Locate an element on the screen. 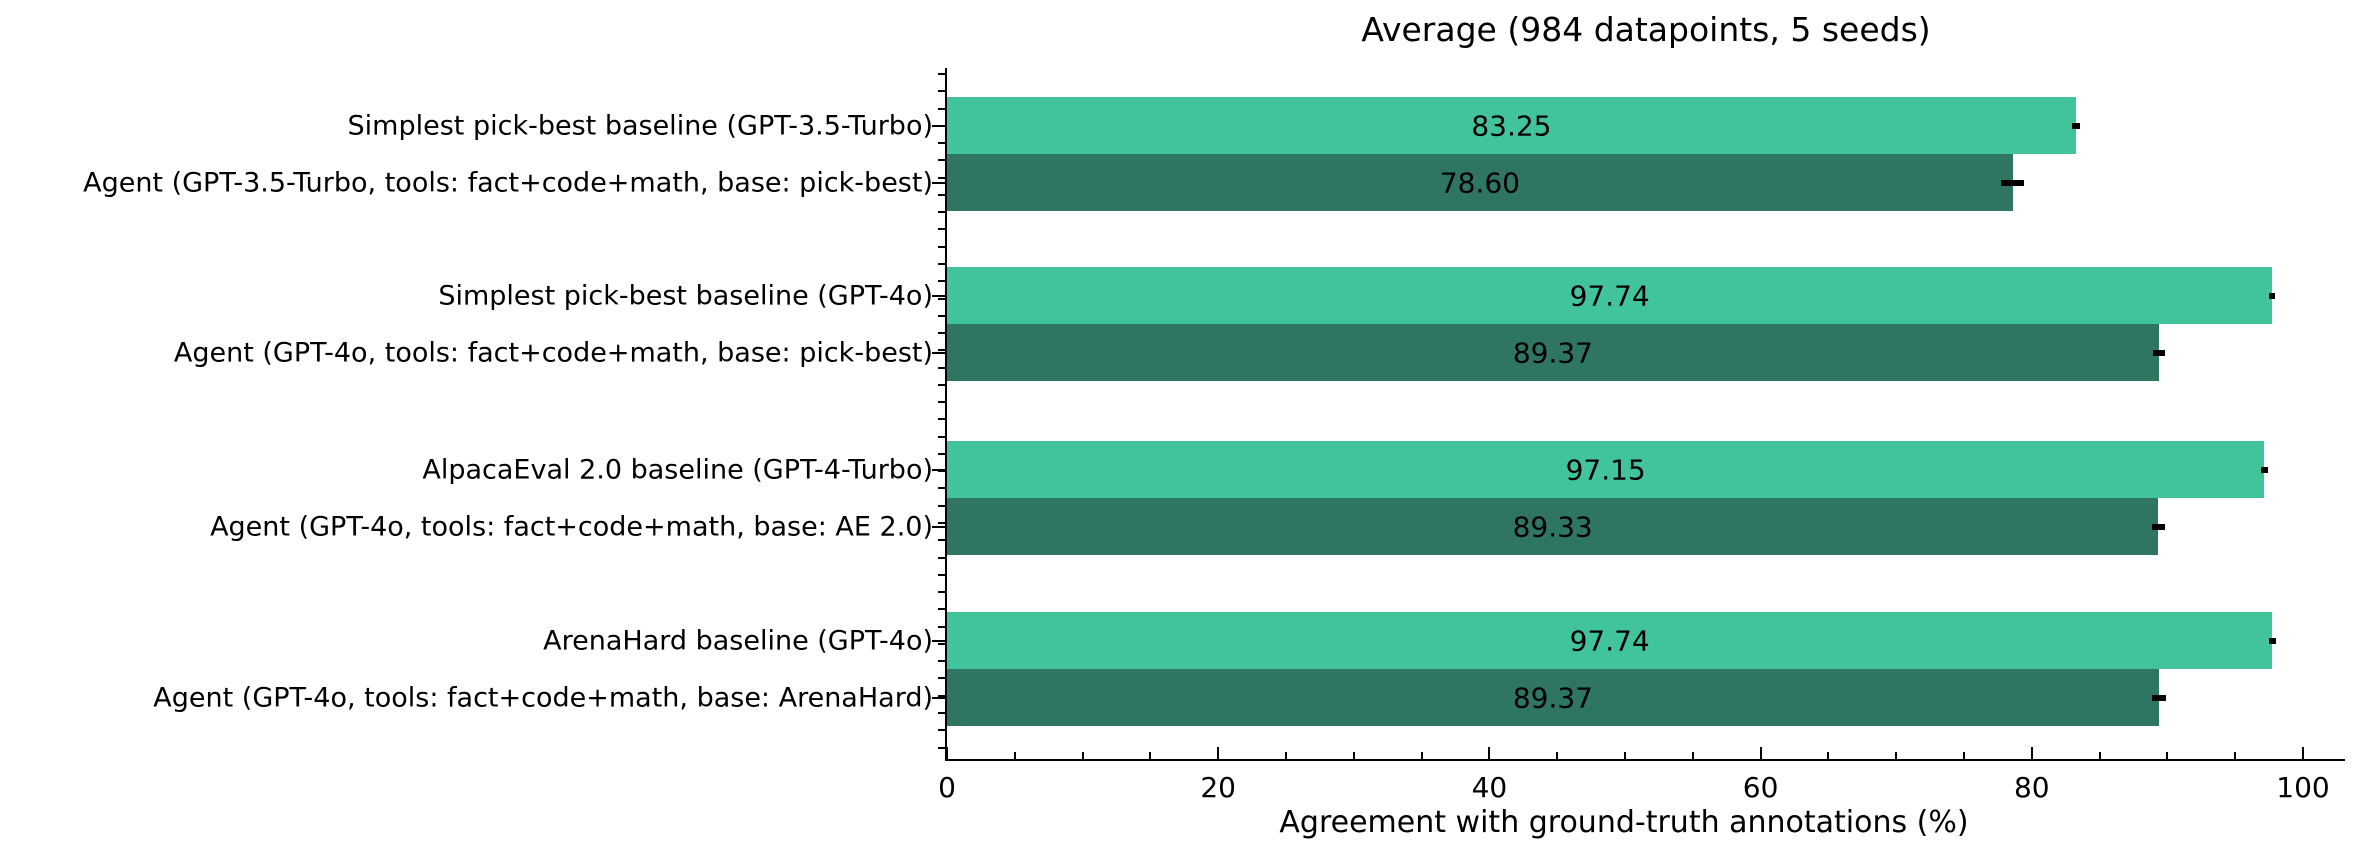 The image size is (2357, 862). x-tick-label: 60 is located at coordinates (1760, 787).